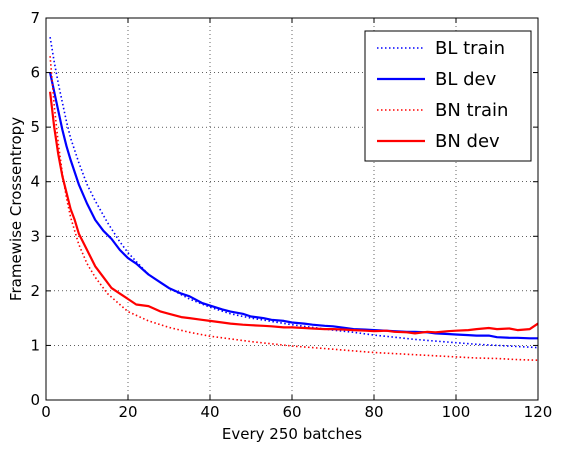 The image size is (571, 459). What do you see at coordinates (16, 209) in the screenshot?
I see `y-axis-label: Framewise Crossentropy` at bounding box center [16, 209].